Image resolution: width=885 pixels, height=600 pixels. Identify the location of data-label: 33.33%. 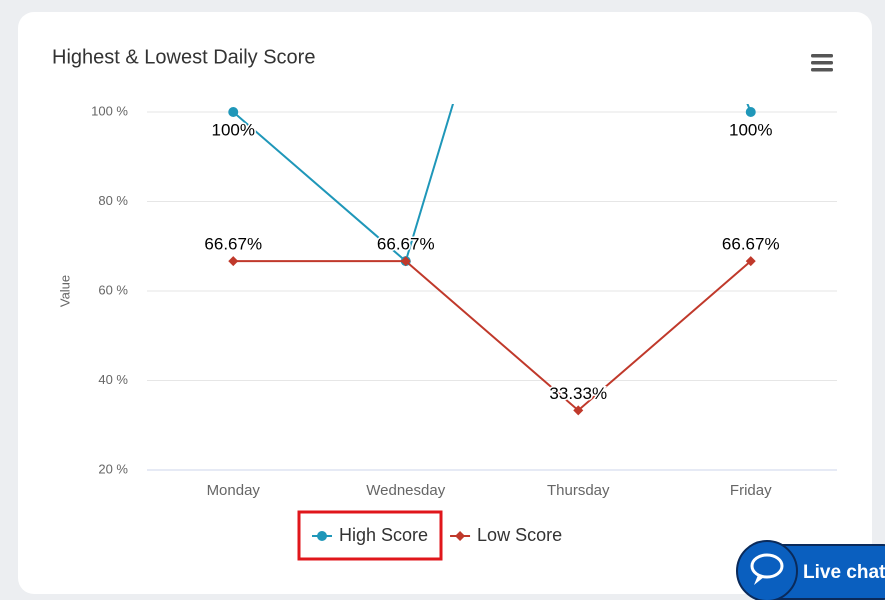
(578, 393).